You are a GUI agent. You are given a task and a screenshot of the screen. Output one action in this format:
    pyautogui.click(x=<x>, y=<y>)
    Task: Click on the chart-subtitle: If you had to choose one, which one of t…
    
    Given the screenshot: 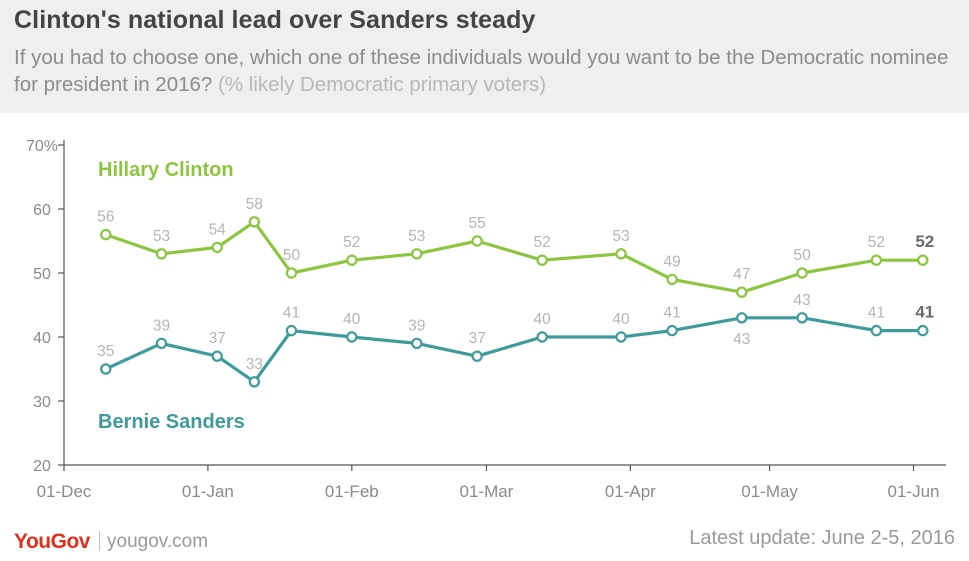 What is the action you would take?
    pyautogui.click(x=484, y=71)
    